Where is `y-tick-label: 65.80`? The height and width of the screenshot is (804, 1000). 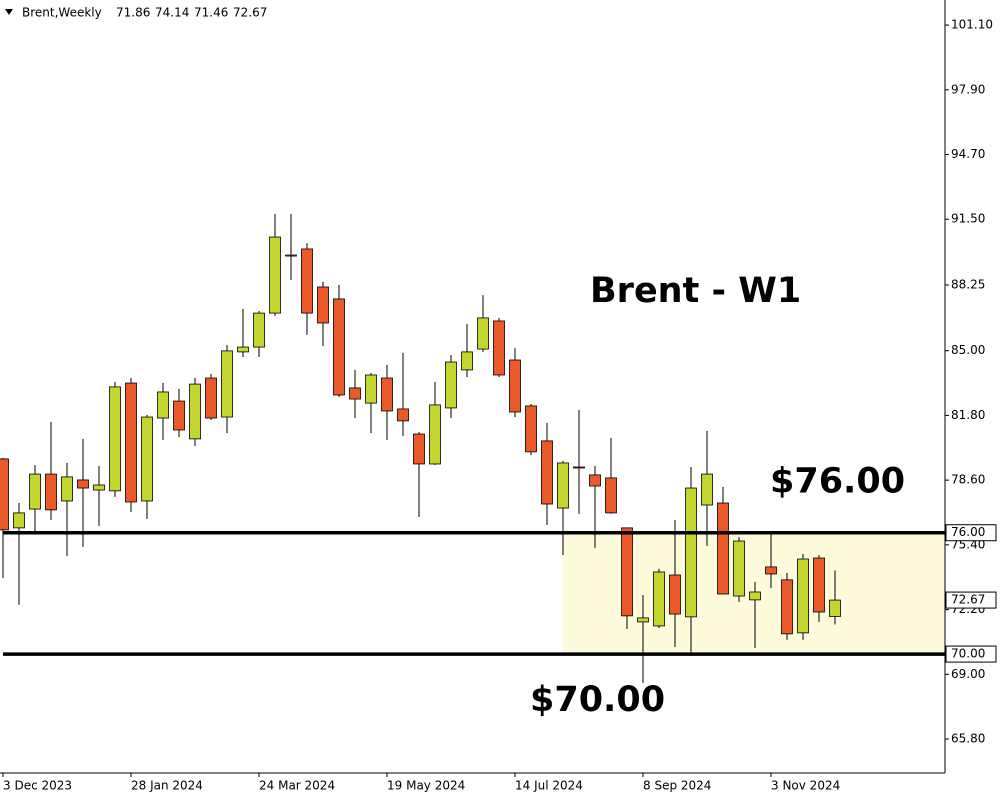 y-tick-label: 65.80 is located at coordinates (968, 739).